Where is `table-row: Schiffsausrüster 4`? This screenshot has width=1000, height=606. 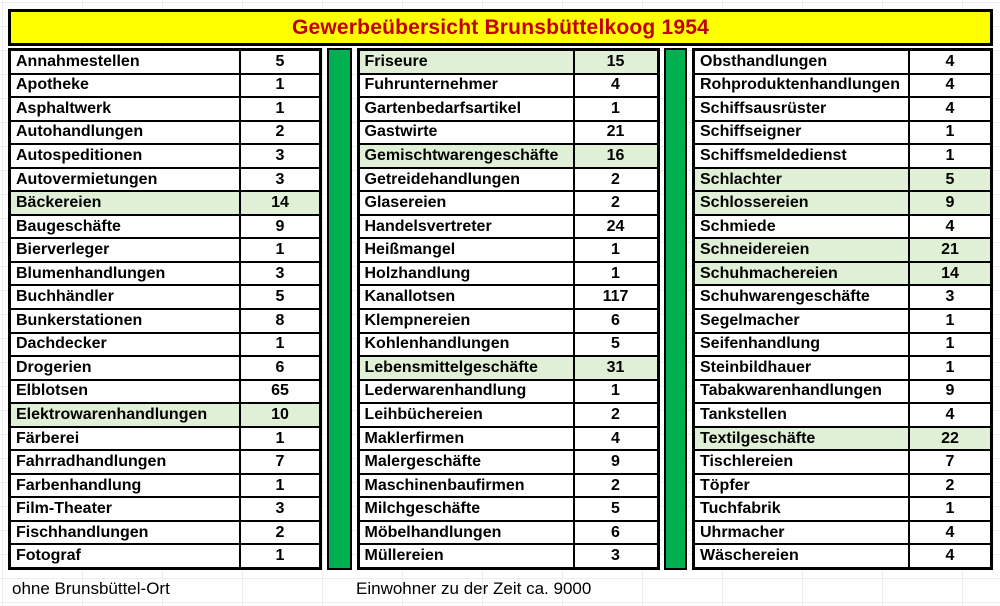
table-row: Schiffsausrüster 4 is located at coordinates (842, 110).